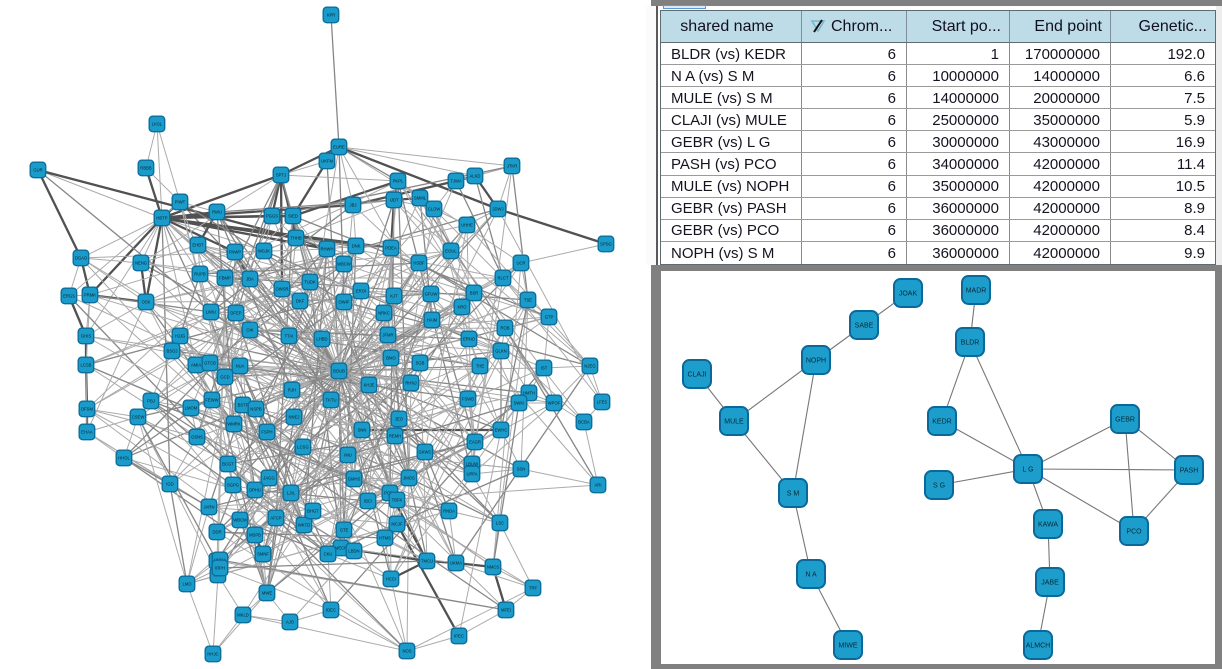  I want to click on svg-text: LCSG, so click(302, 447).